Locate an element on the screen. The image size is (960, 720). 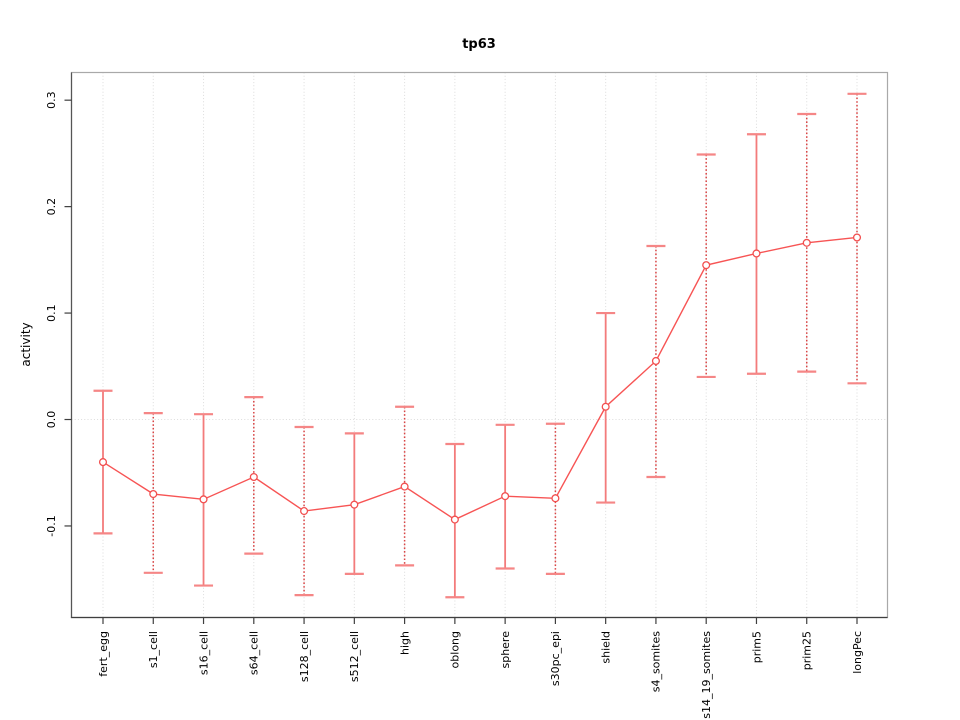
x-tick-label: sphere is located at coordinates (505, 650).